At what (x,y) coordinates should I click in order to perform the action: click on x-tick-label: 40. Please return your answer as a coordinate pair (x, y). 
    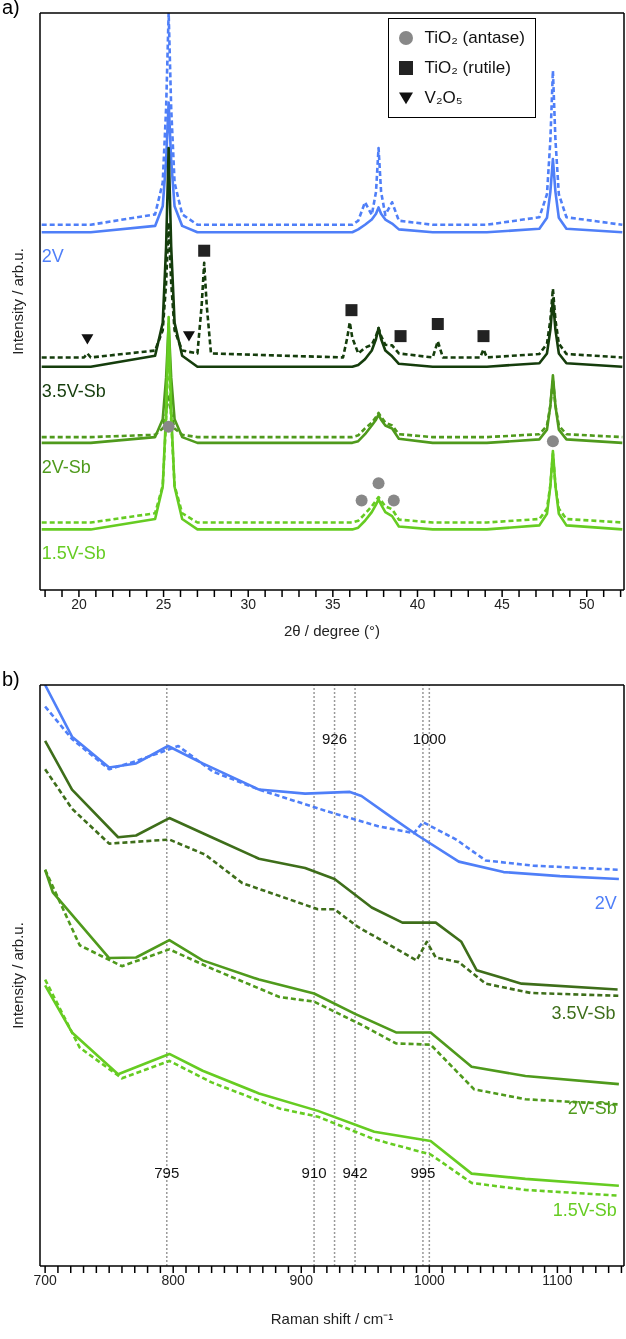
    Looking at the image, I should click on (417, 603).